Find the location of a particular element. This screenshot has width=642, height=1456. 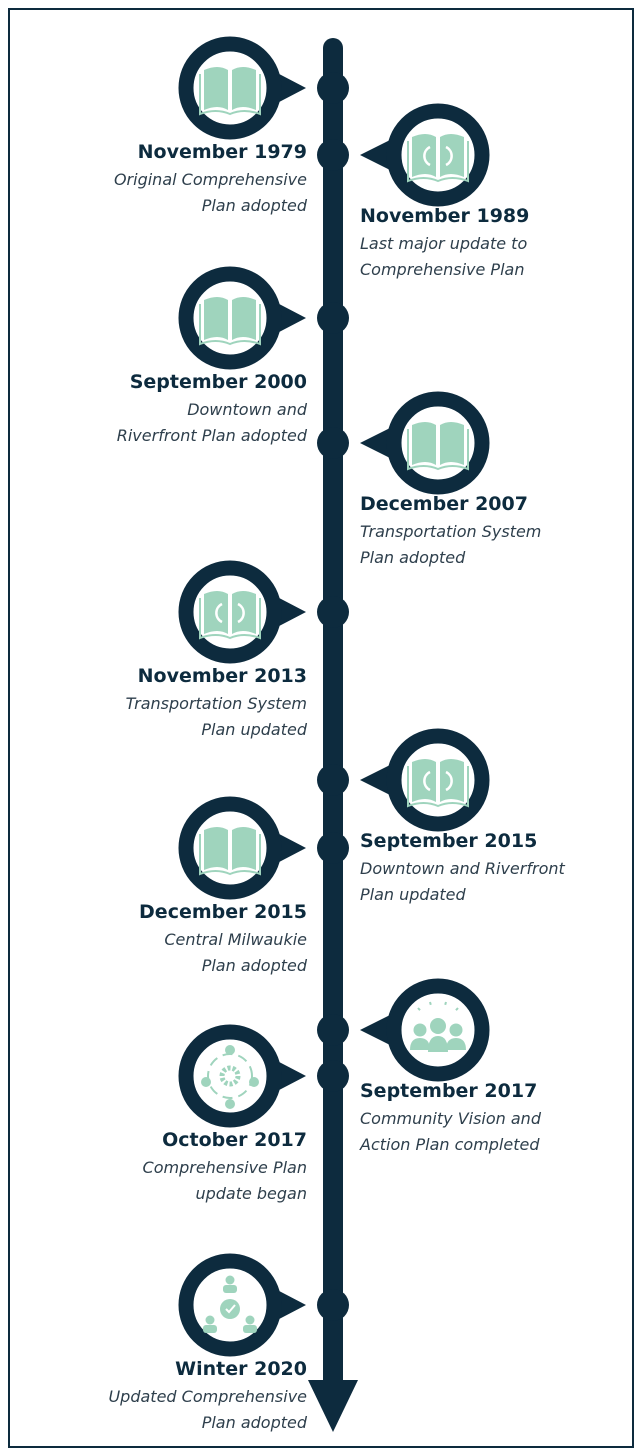

event-date: September 2015 is located at coordinates (448, 841).